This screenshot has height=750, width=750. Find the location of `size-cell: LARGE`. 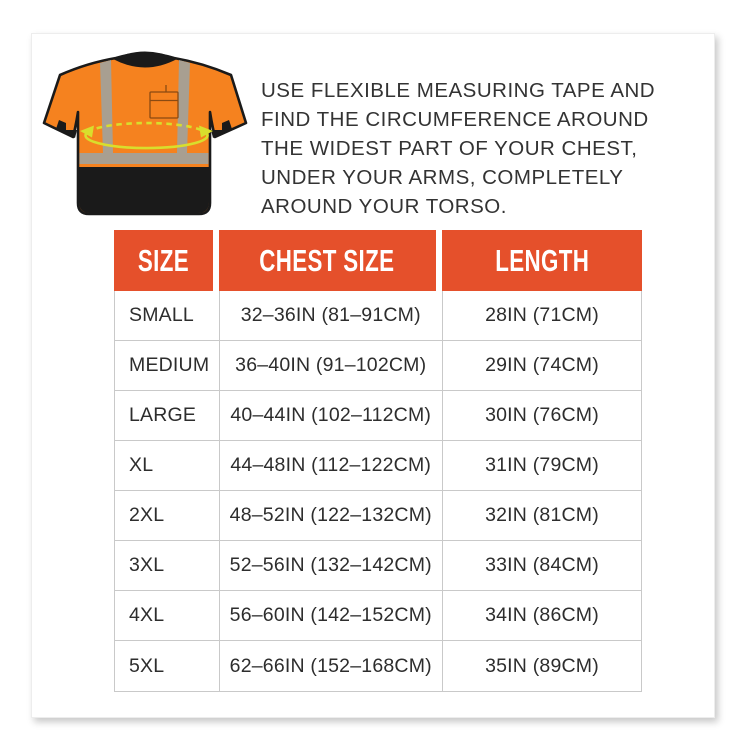

size-cell: LARGE is located at coordinates (167, 416).